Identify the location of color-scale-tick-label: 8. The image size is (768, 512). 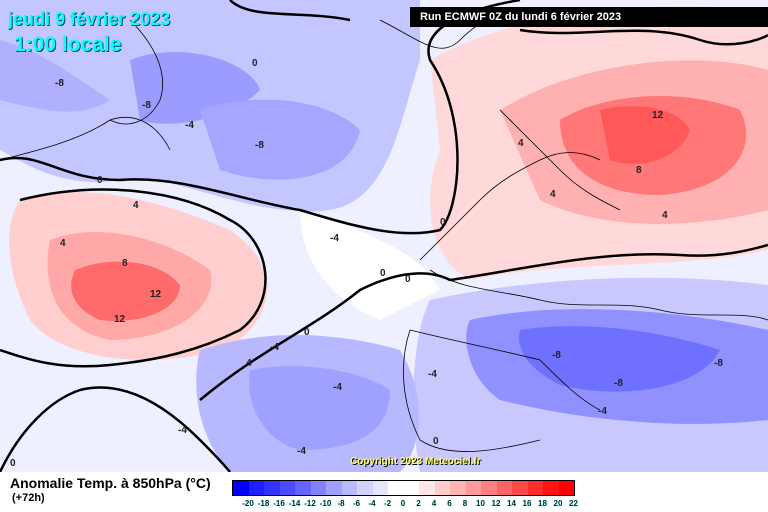
(465, 503).